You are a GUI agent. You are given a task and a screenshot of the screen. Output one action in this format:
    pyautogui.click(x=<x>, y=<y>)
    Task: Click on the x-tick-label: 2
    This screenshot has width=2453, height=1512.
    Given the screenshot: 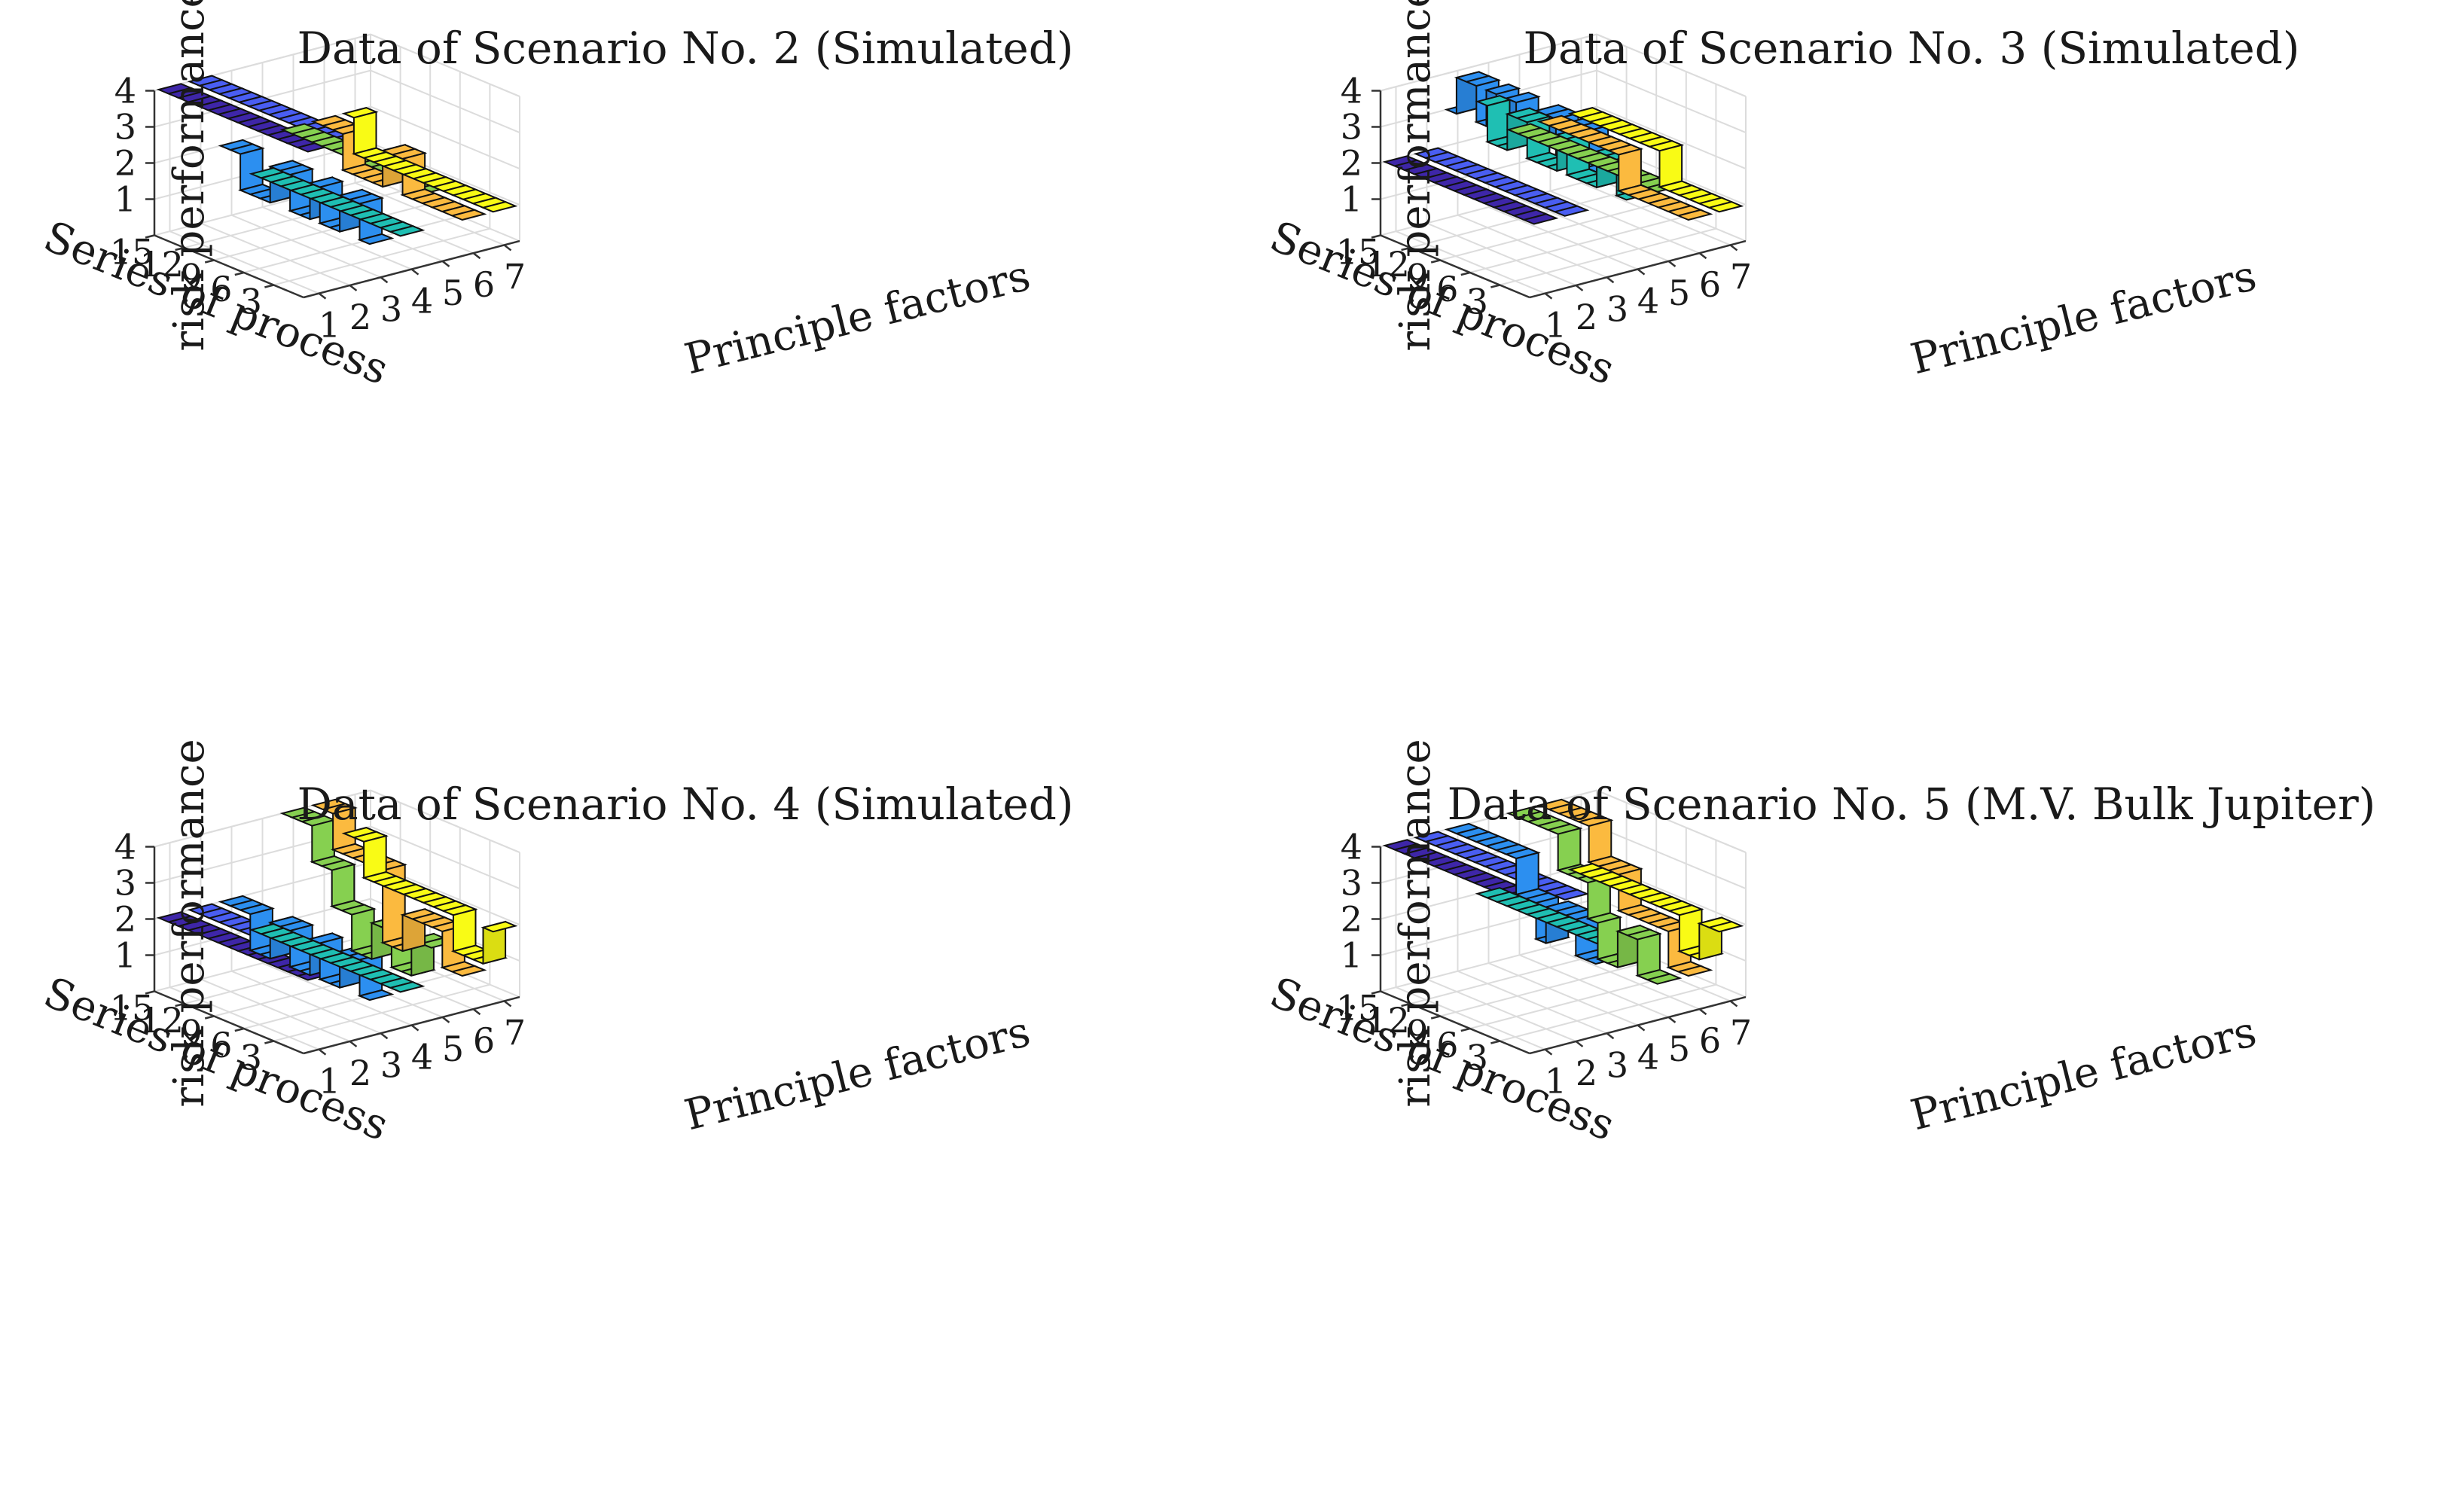 What is the action you would take?
    pyautogui.click(x=1586, y=317)
    